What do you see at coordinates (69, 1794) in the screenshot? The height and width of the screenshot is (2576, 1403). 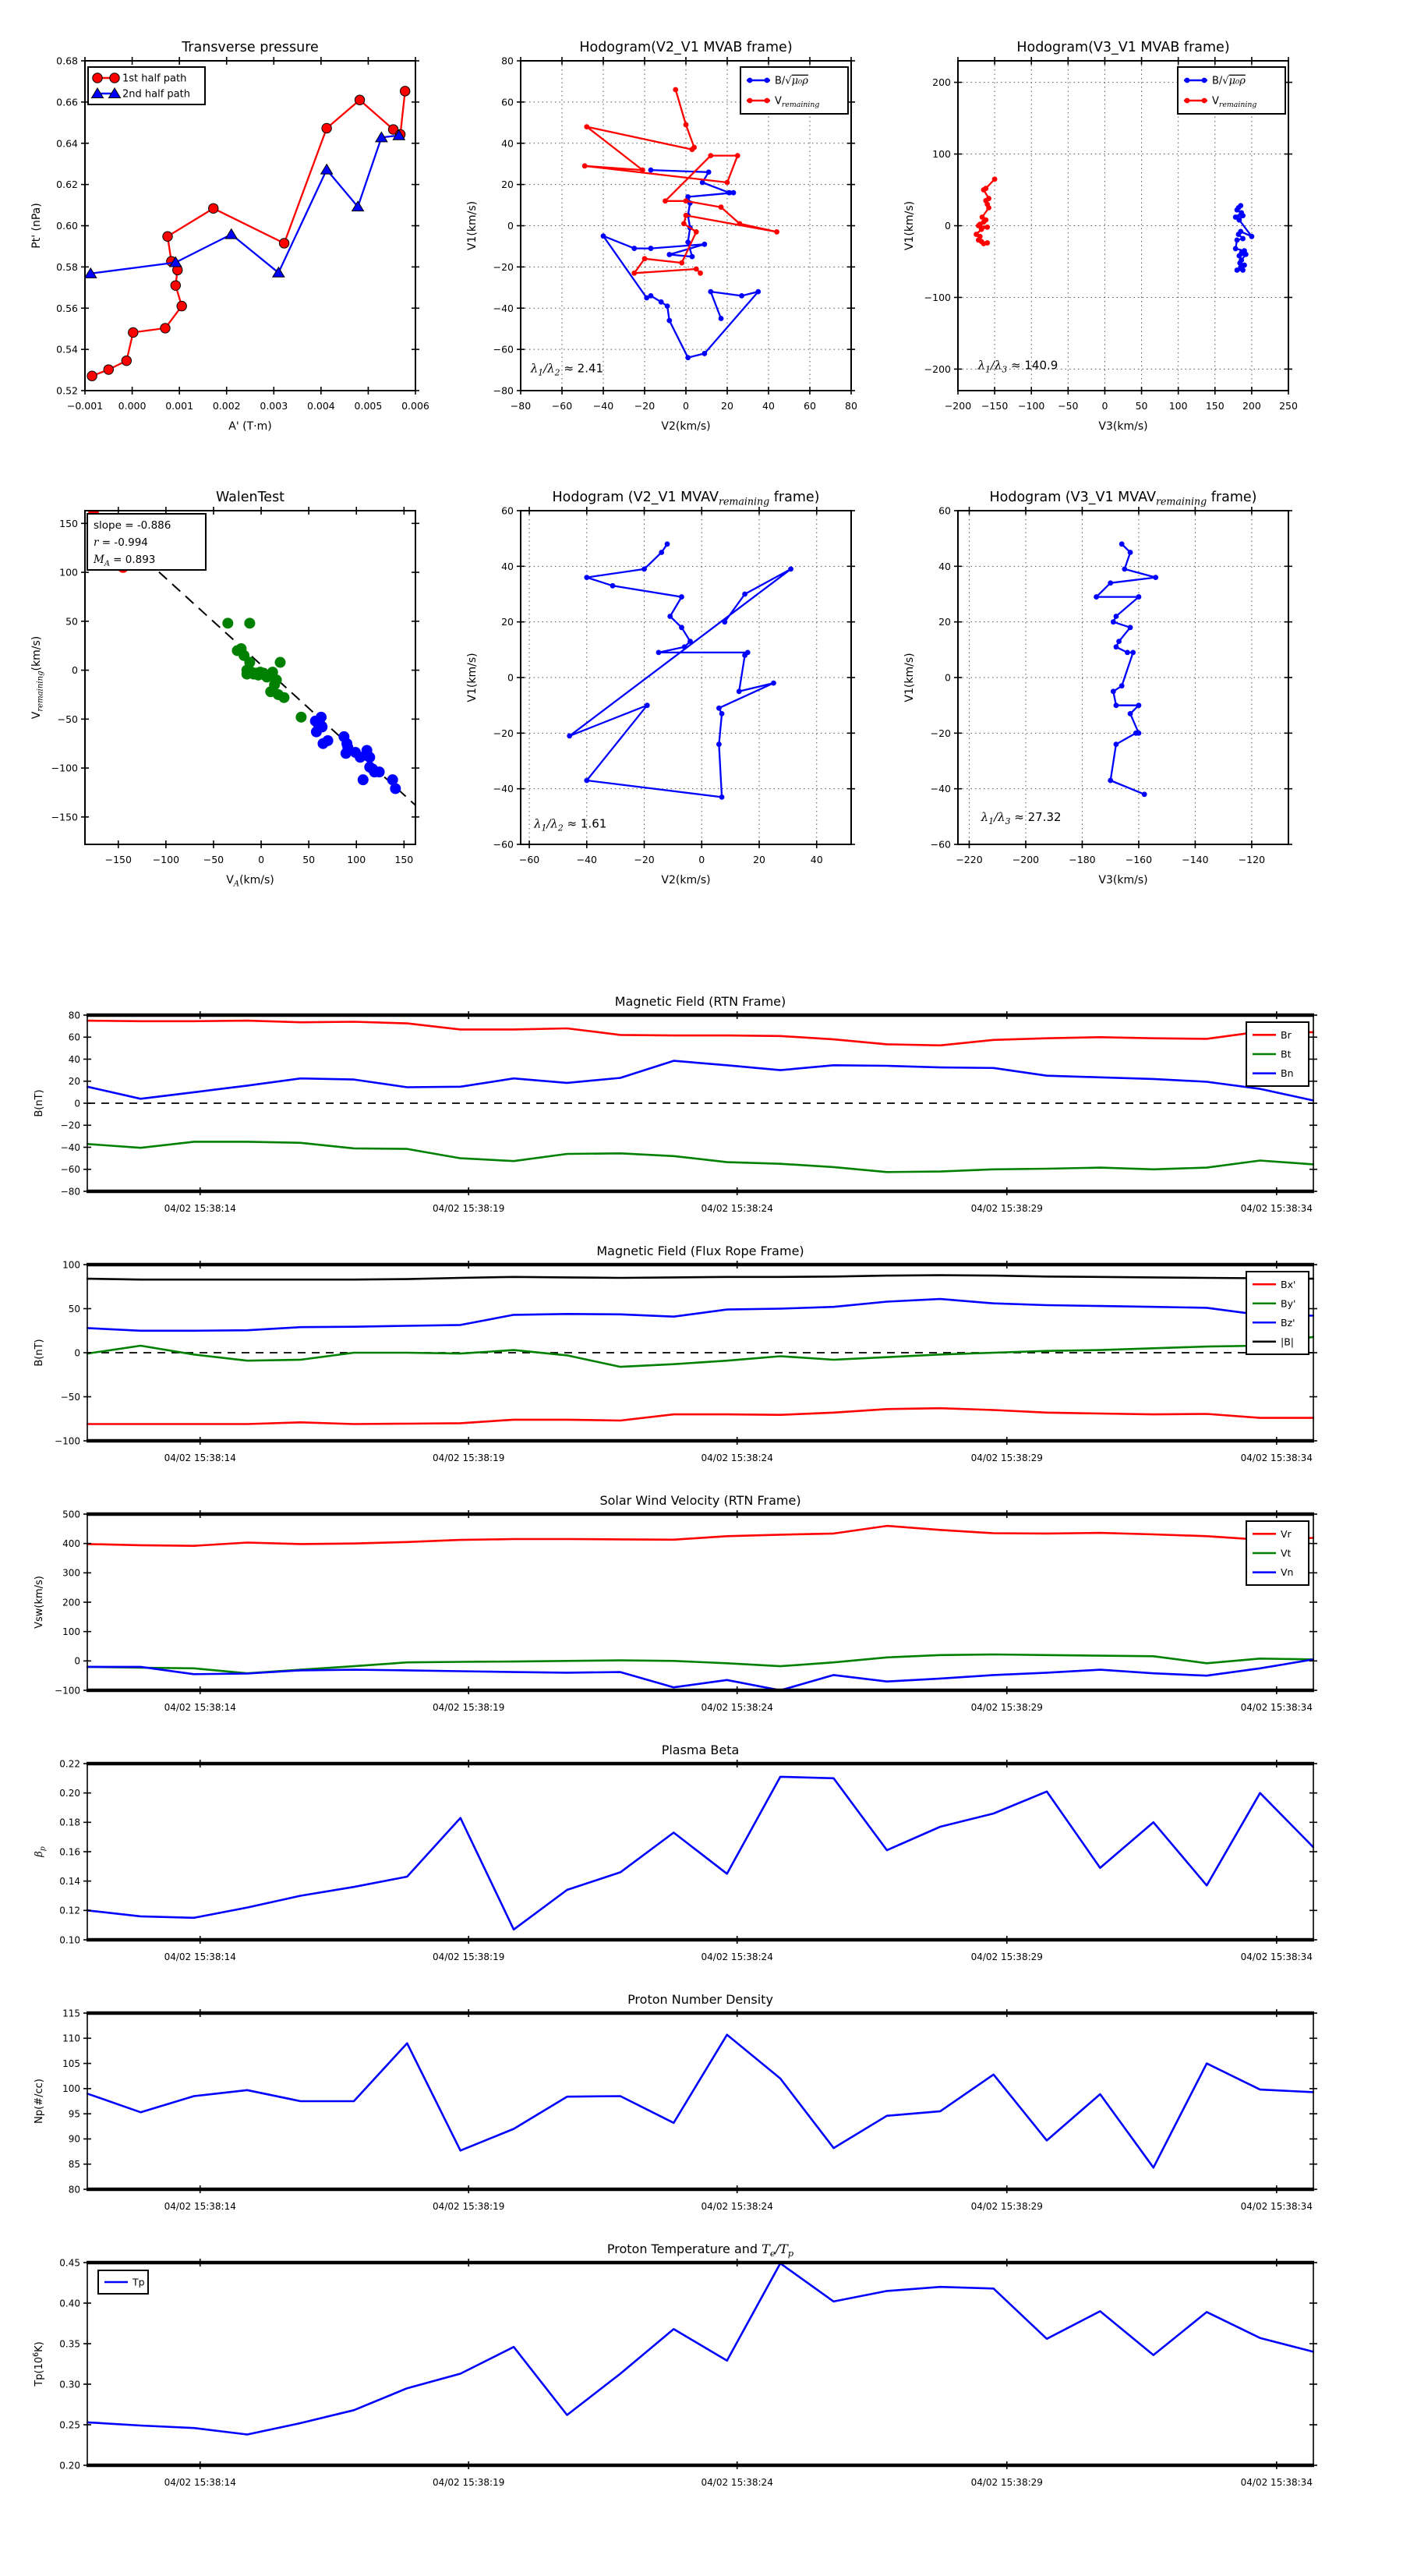 I see `y-tick-label: 0.20` at bounding box center [69, 1794].